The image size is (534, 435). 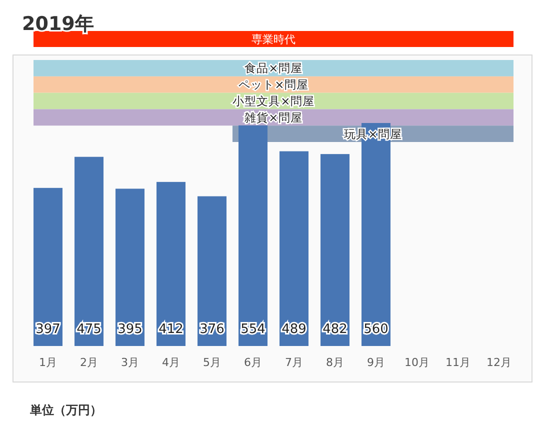 What do you see at coordinates (499, 362) in the screenshot?
I see `x-tick-label: 12月` at bounding box center [499, 362].